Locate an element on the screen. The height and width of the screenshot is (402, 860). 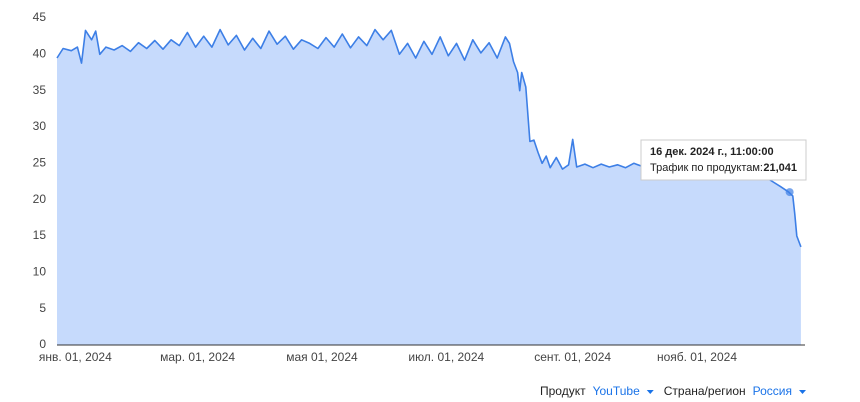
x-tick-label: нояб. 01, 2024 is located at coordinates (697, 357).